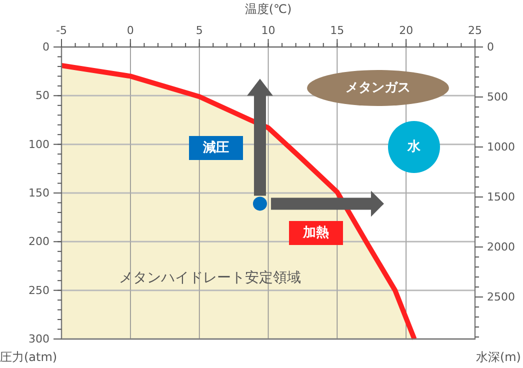  Describe the element at coordinates (39, 144) in the screenshot. I see `y-tick-label: 100` at that location.